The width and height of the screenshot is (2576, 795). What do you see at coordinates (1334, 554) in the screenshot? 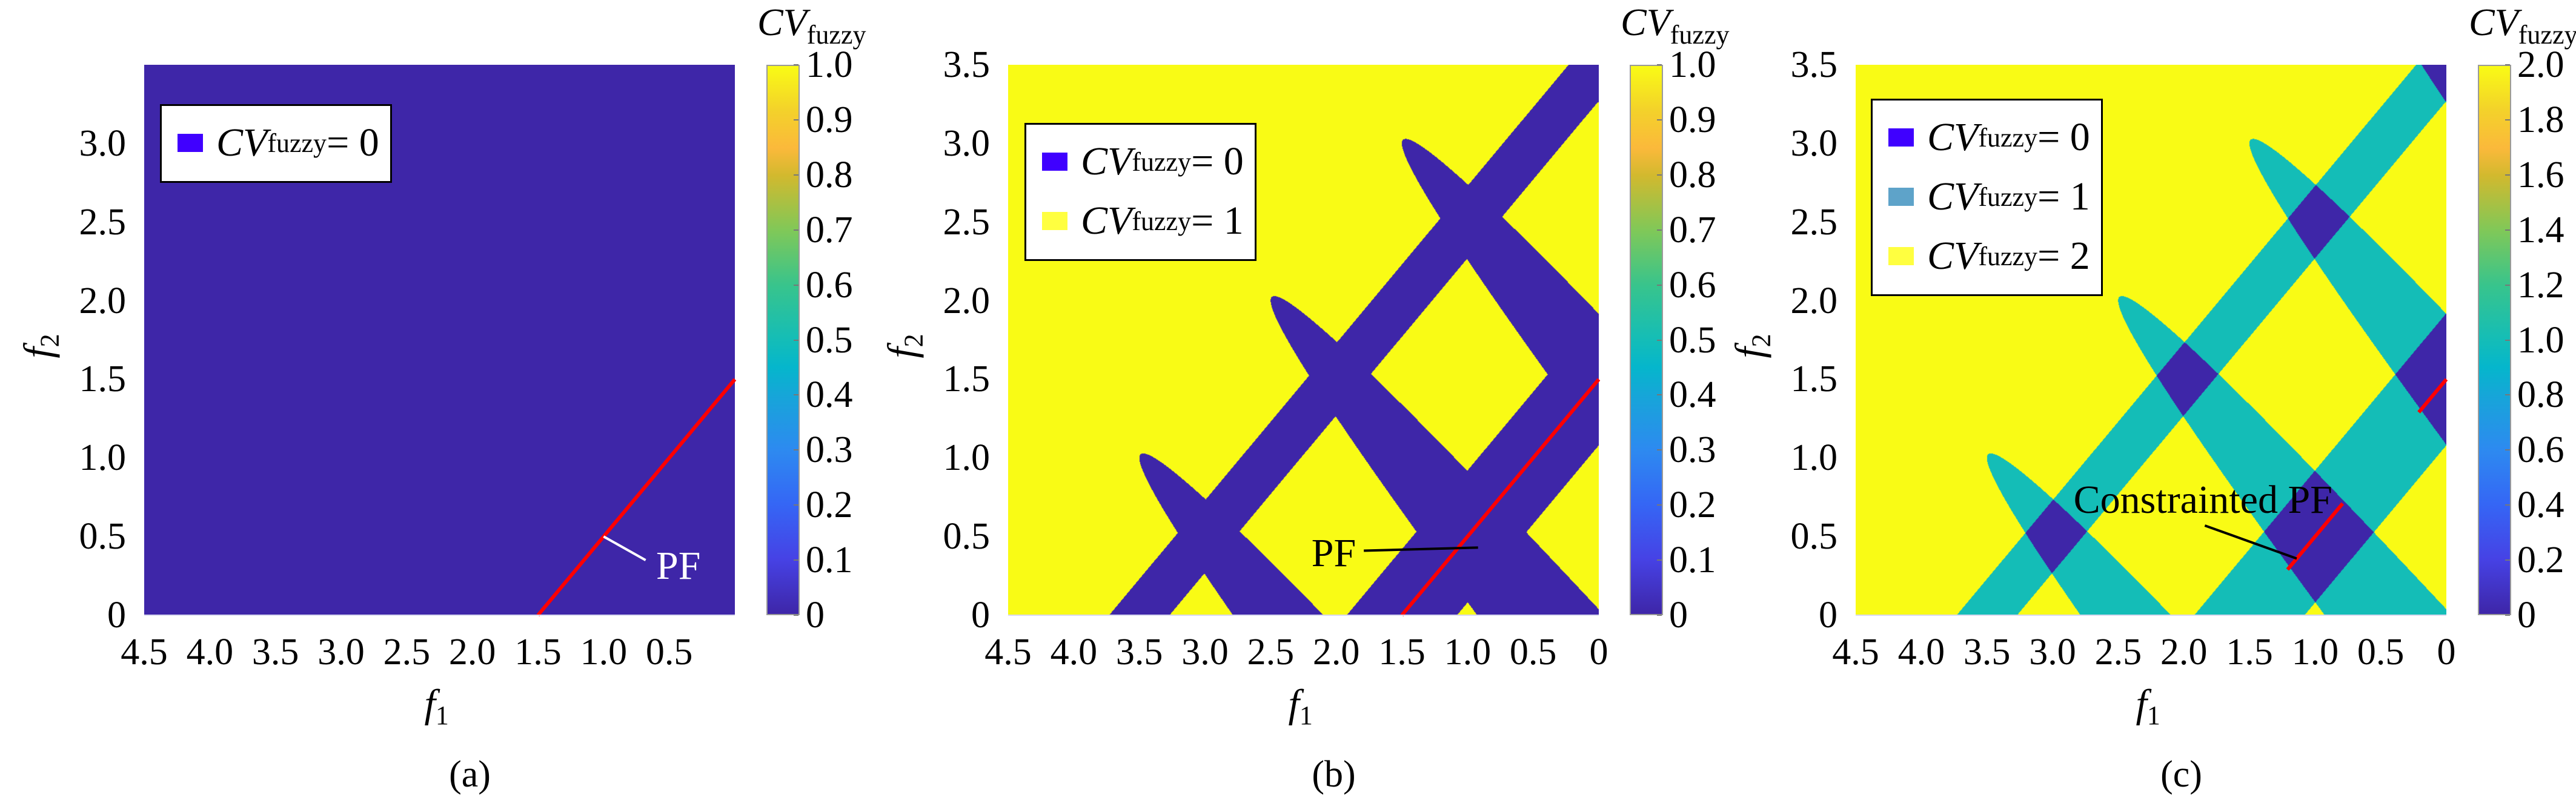
I see `annotation-label: PF` at bounding box center [1334, 554].